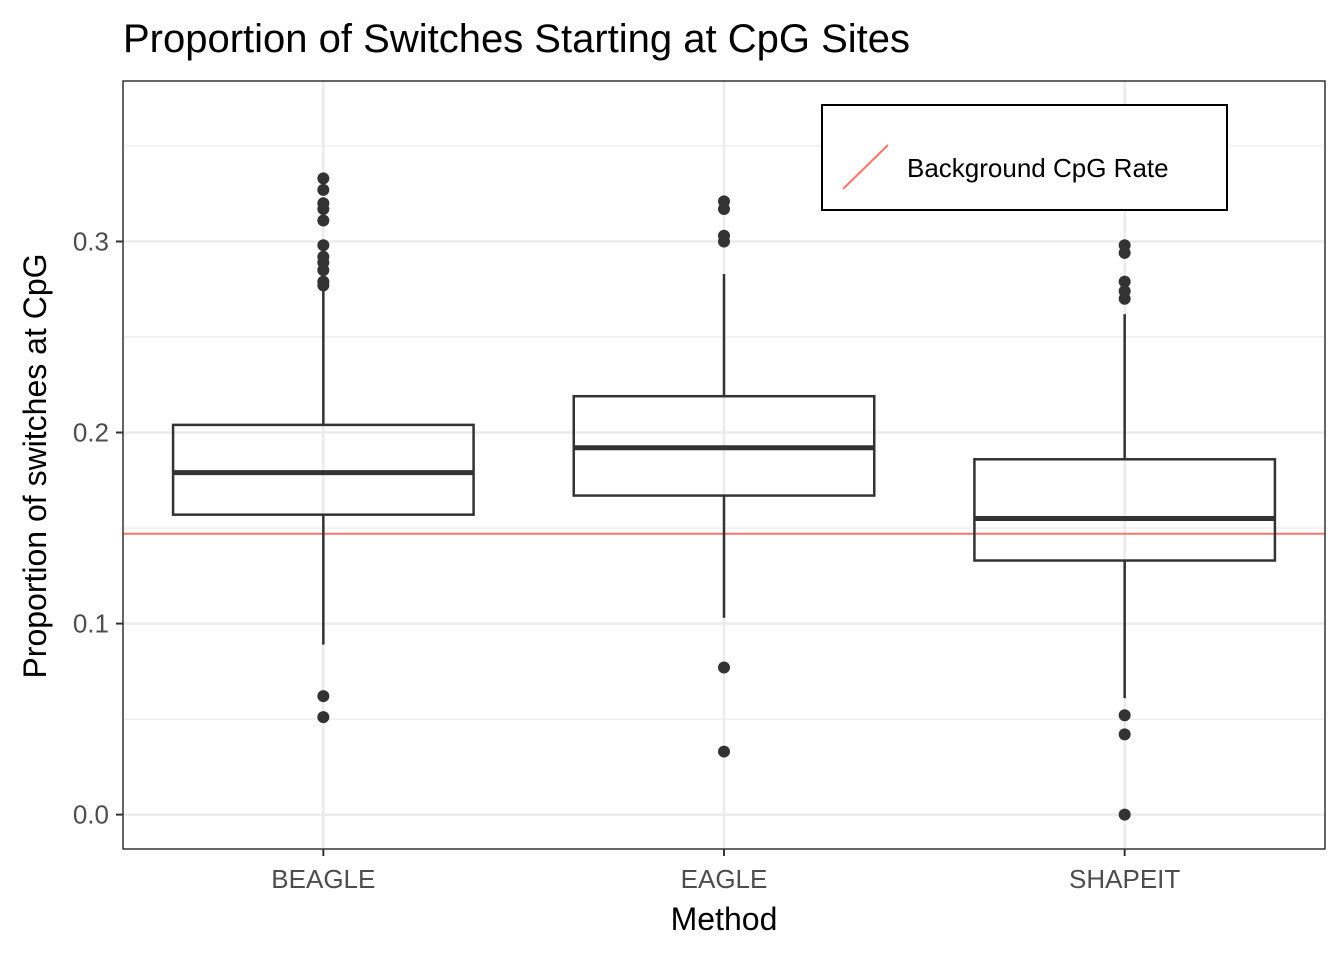 The width and height of the screenshot is (1344, 960). What do you see at coordinates (91, 624) in the screenshot?
I see `y-tick-label: 0.1` at bounding box center [91, 624].